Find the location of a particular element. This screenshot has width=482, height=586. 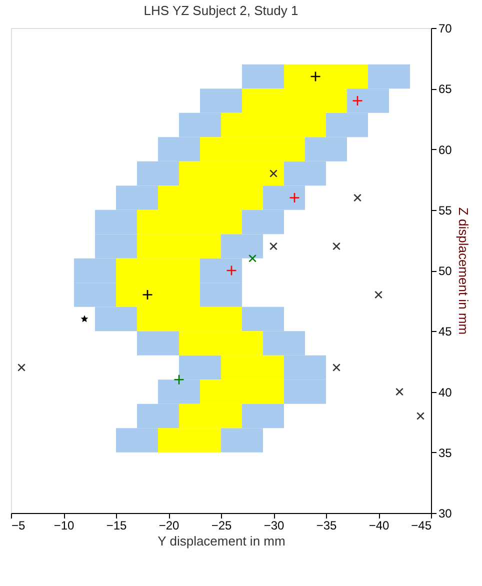

y-axis-title: Z displacement in mm is located at coordinates (463, 271).